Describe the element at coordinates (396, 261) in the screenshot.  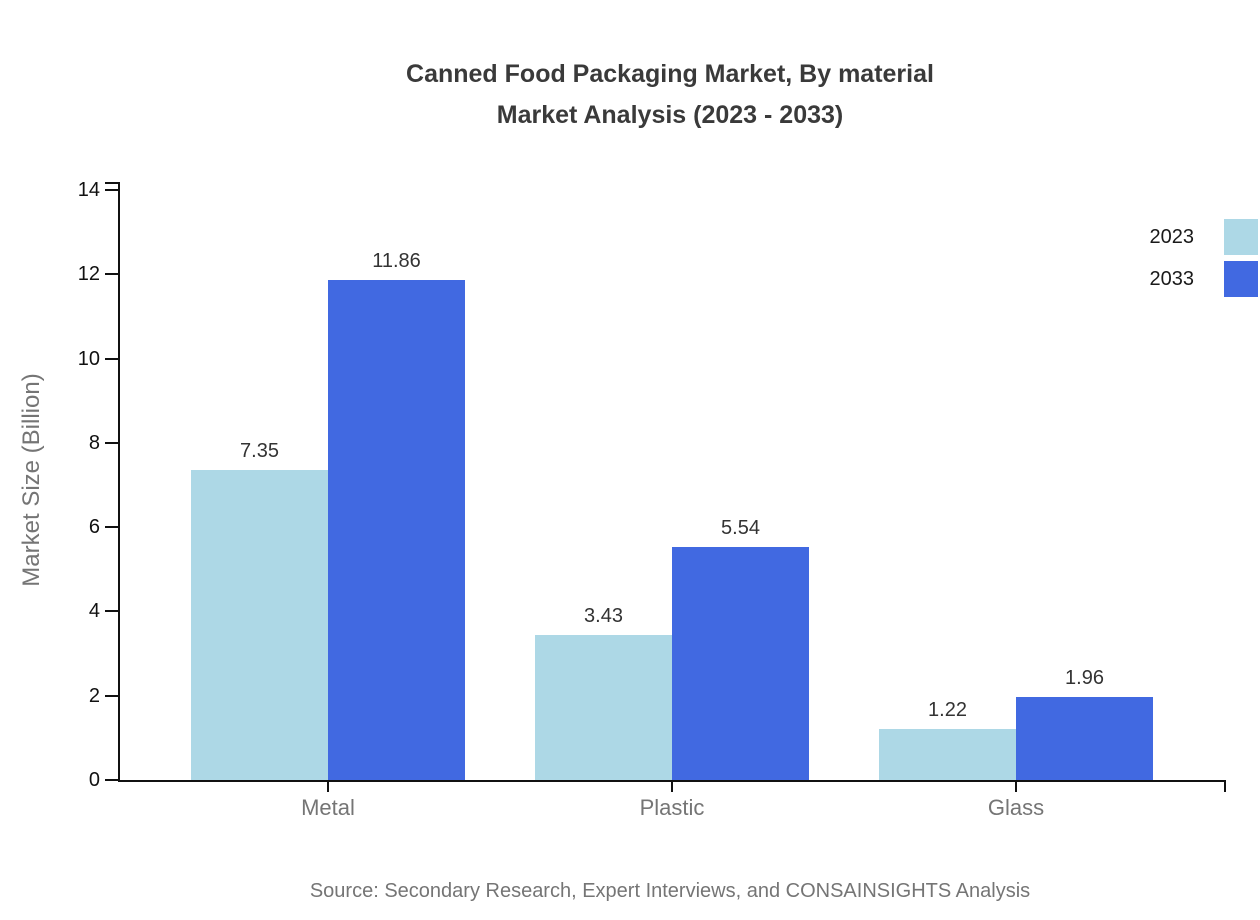
I see `value-label-2033-metal: 11.86` at that location.